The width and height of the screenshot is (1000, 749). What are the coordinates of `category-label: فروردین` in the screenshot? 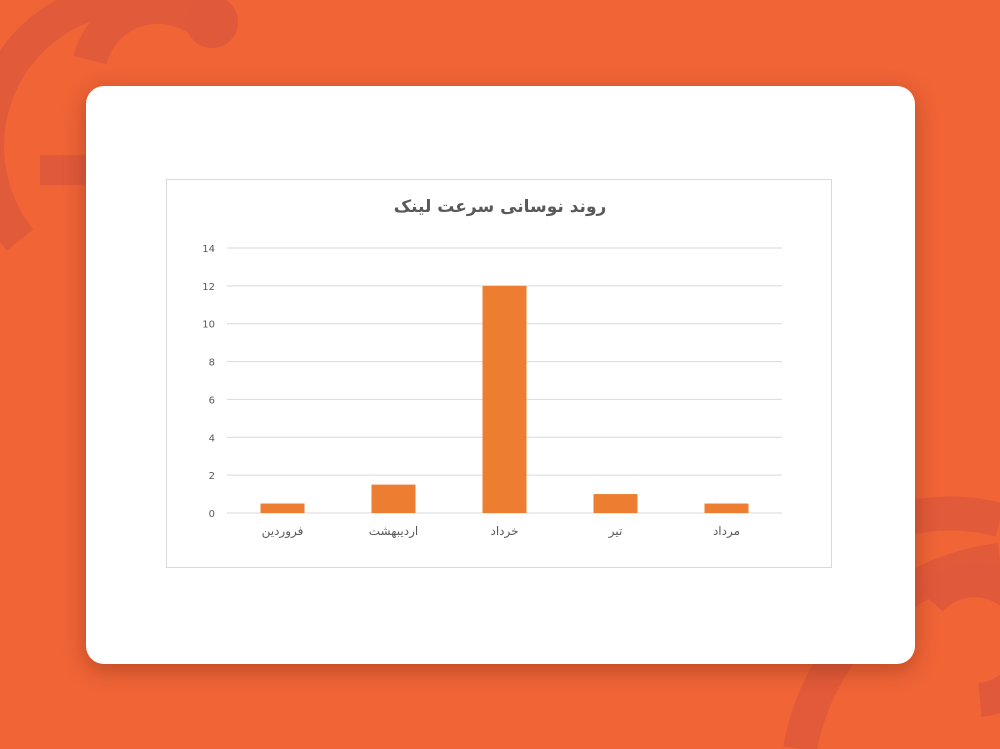 It's located at (283, 531).